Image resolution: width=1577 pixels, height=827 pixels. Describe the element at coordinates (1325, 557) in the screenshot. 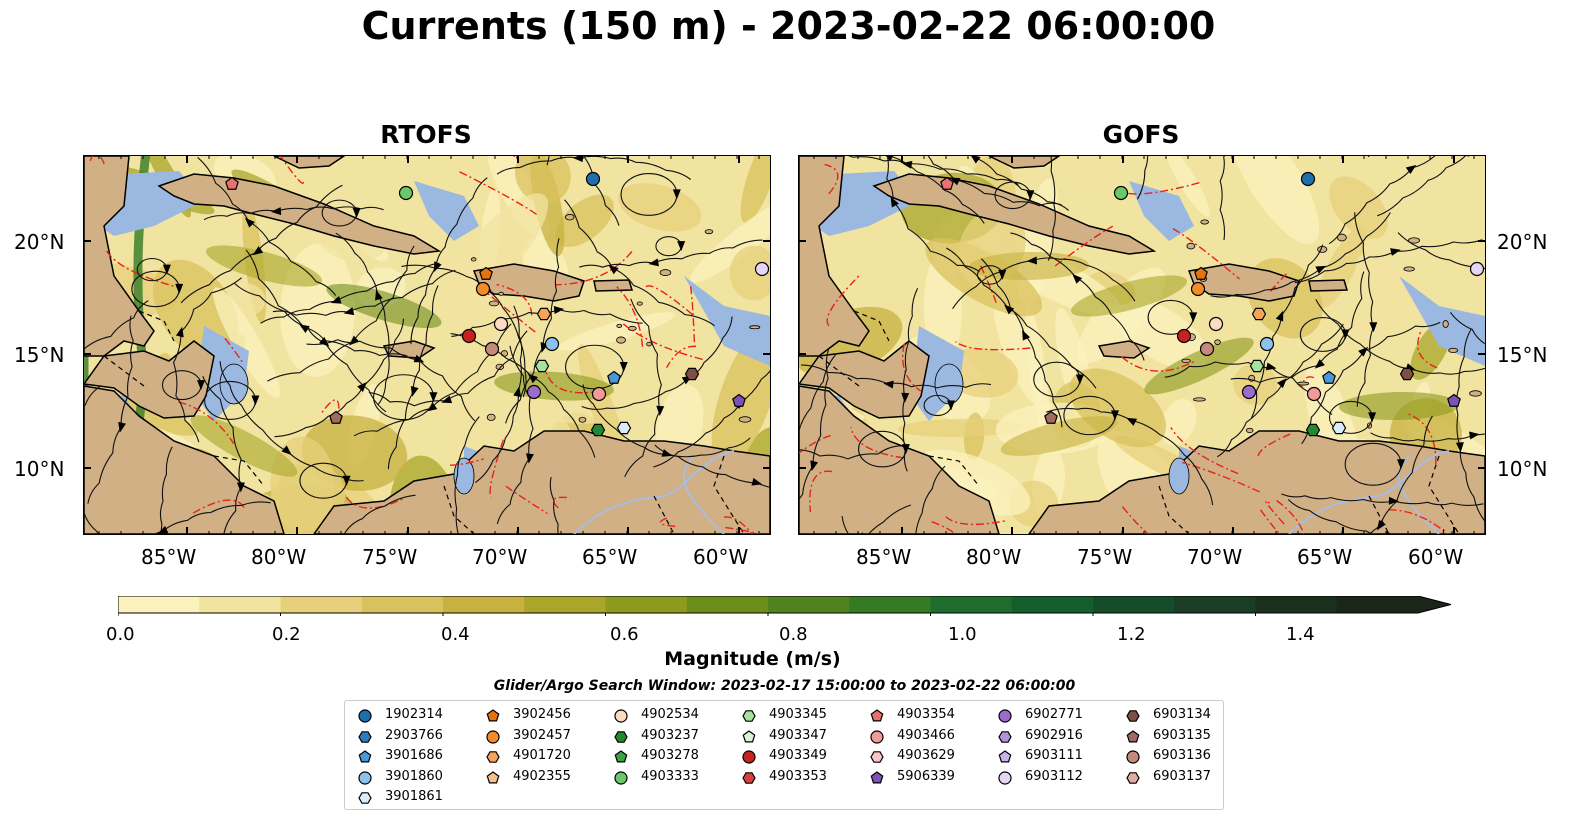

I see `lon-label-65w-right: 65°W` at that location.